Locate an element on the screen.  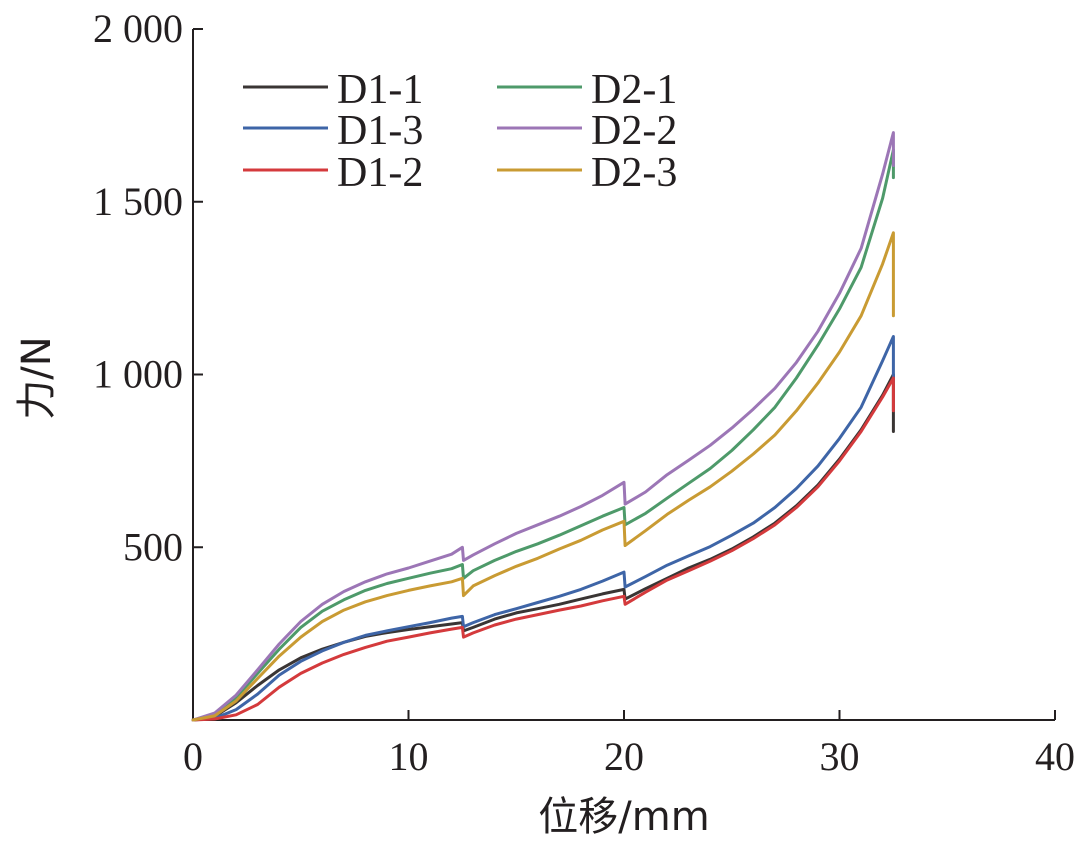
y-tick-label: 1 500 is located at coordinates (138, 201).